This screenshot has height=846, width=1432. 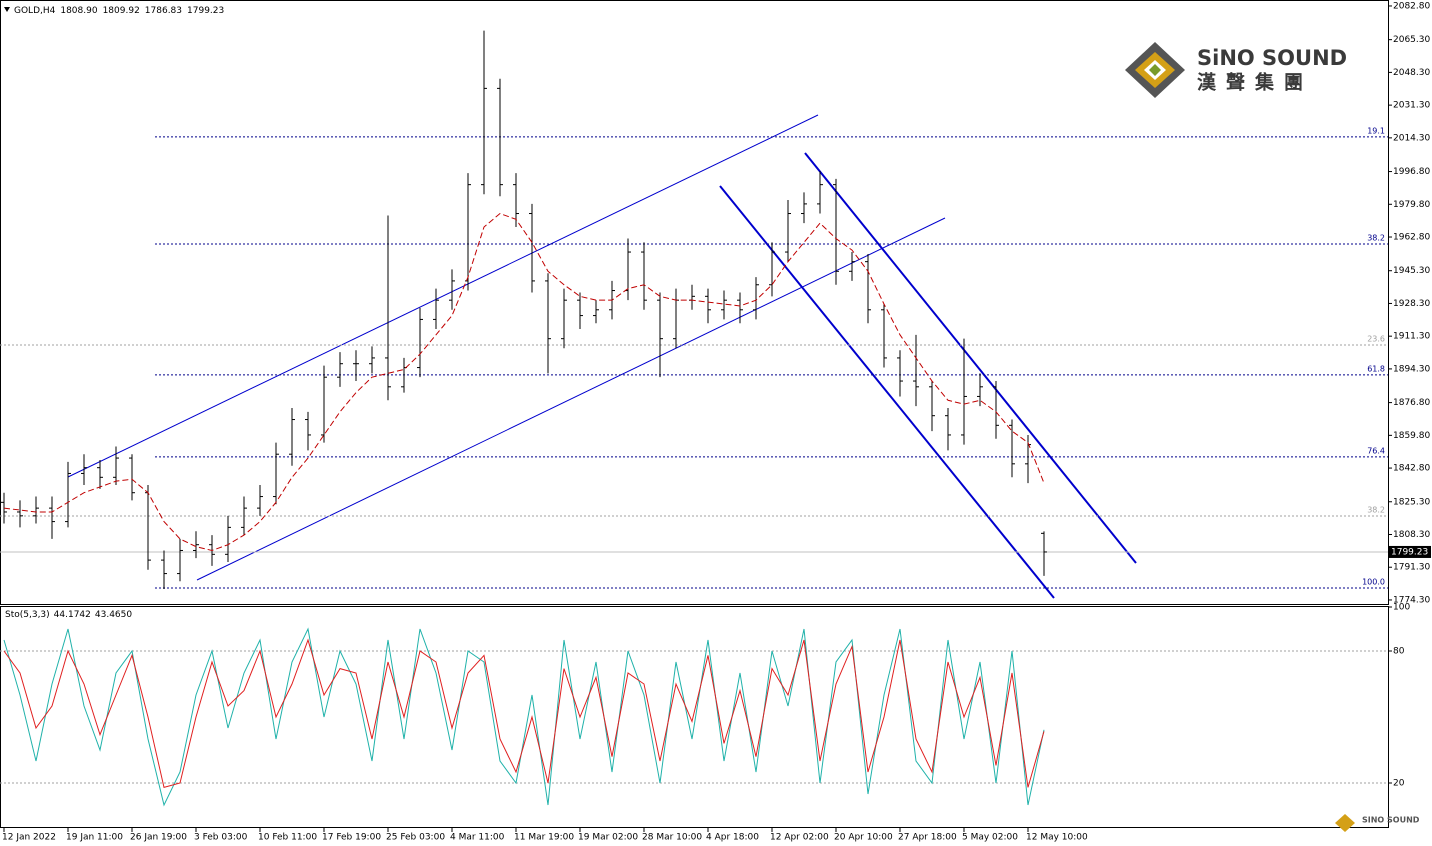 What do you see at coordinates (1376, 368) in the screenshot?
I see `fib-label: 61.8` at bounding box center [1376, 368].